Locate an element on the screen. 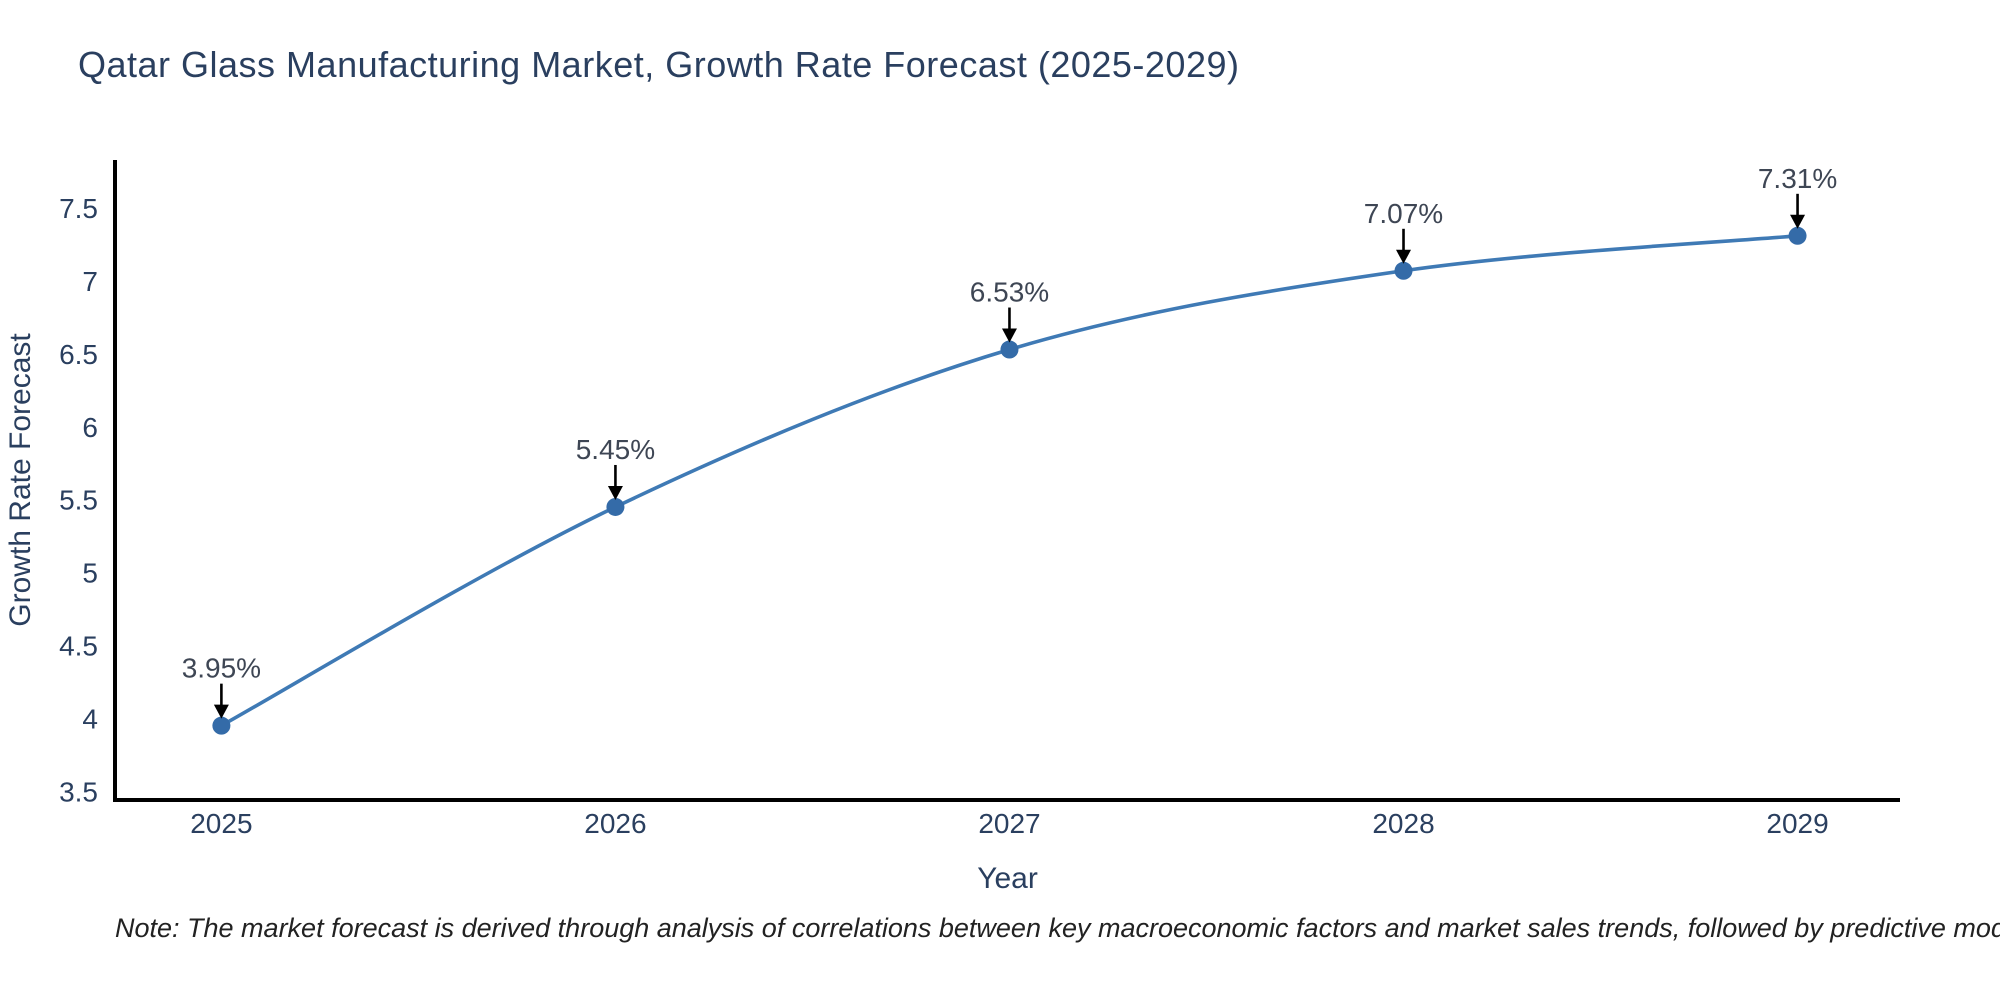 The height and width of the screenshot is (1000, 2000). x-axis-title: Year is located at coordinates (1007, 878).